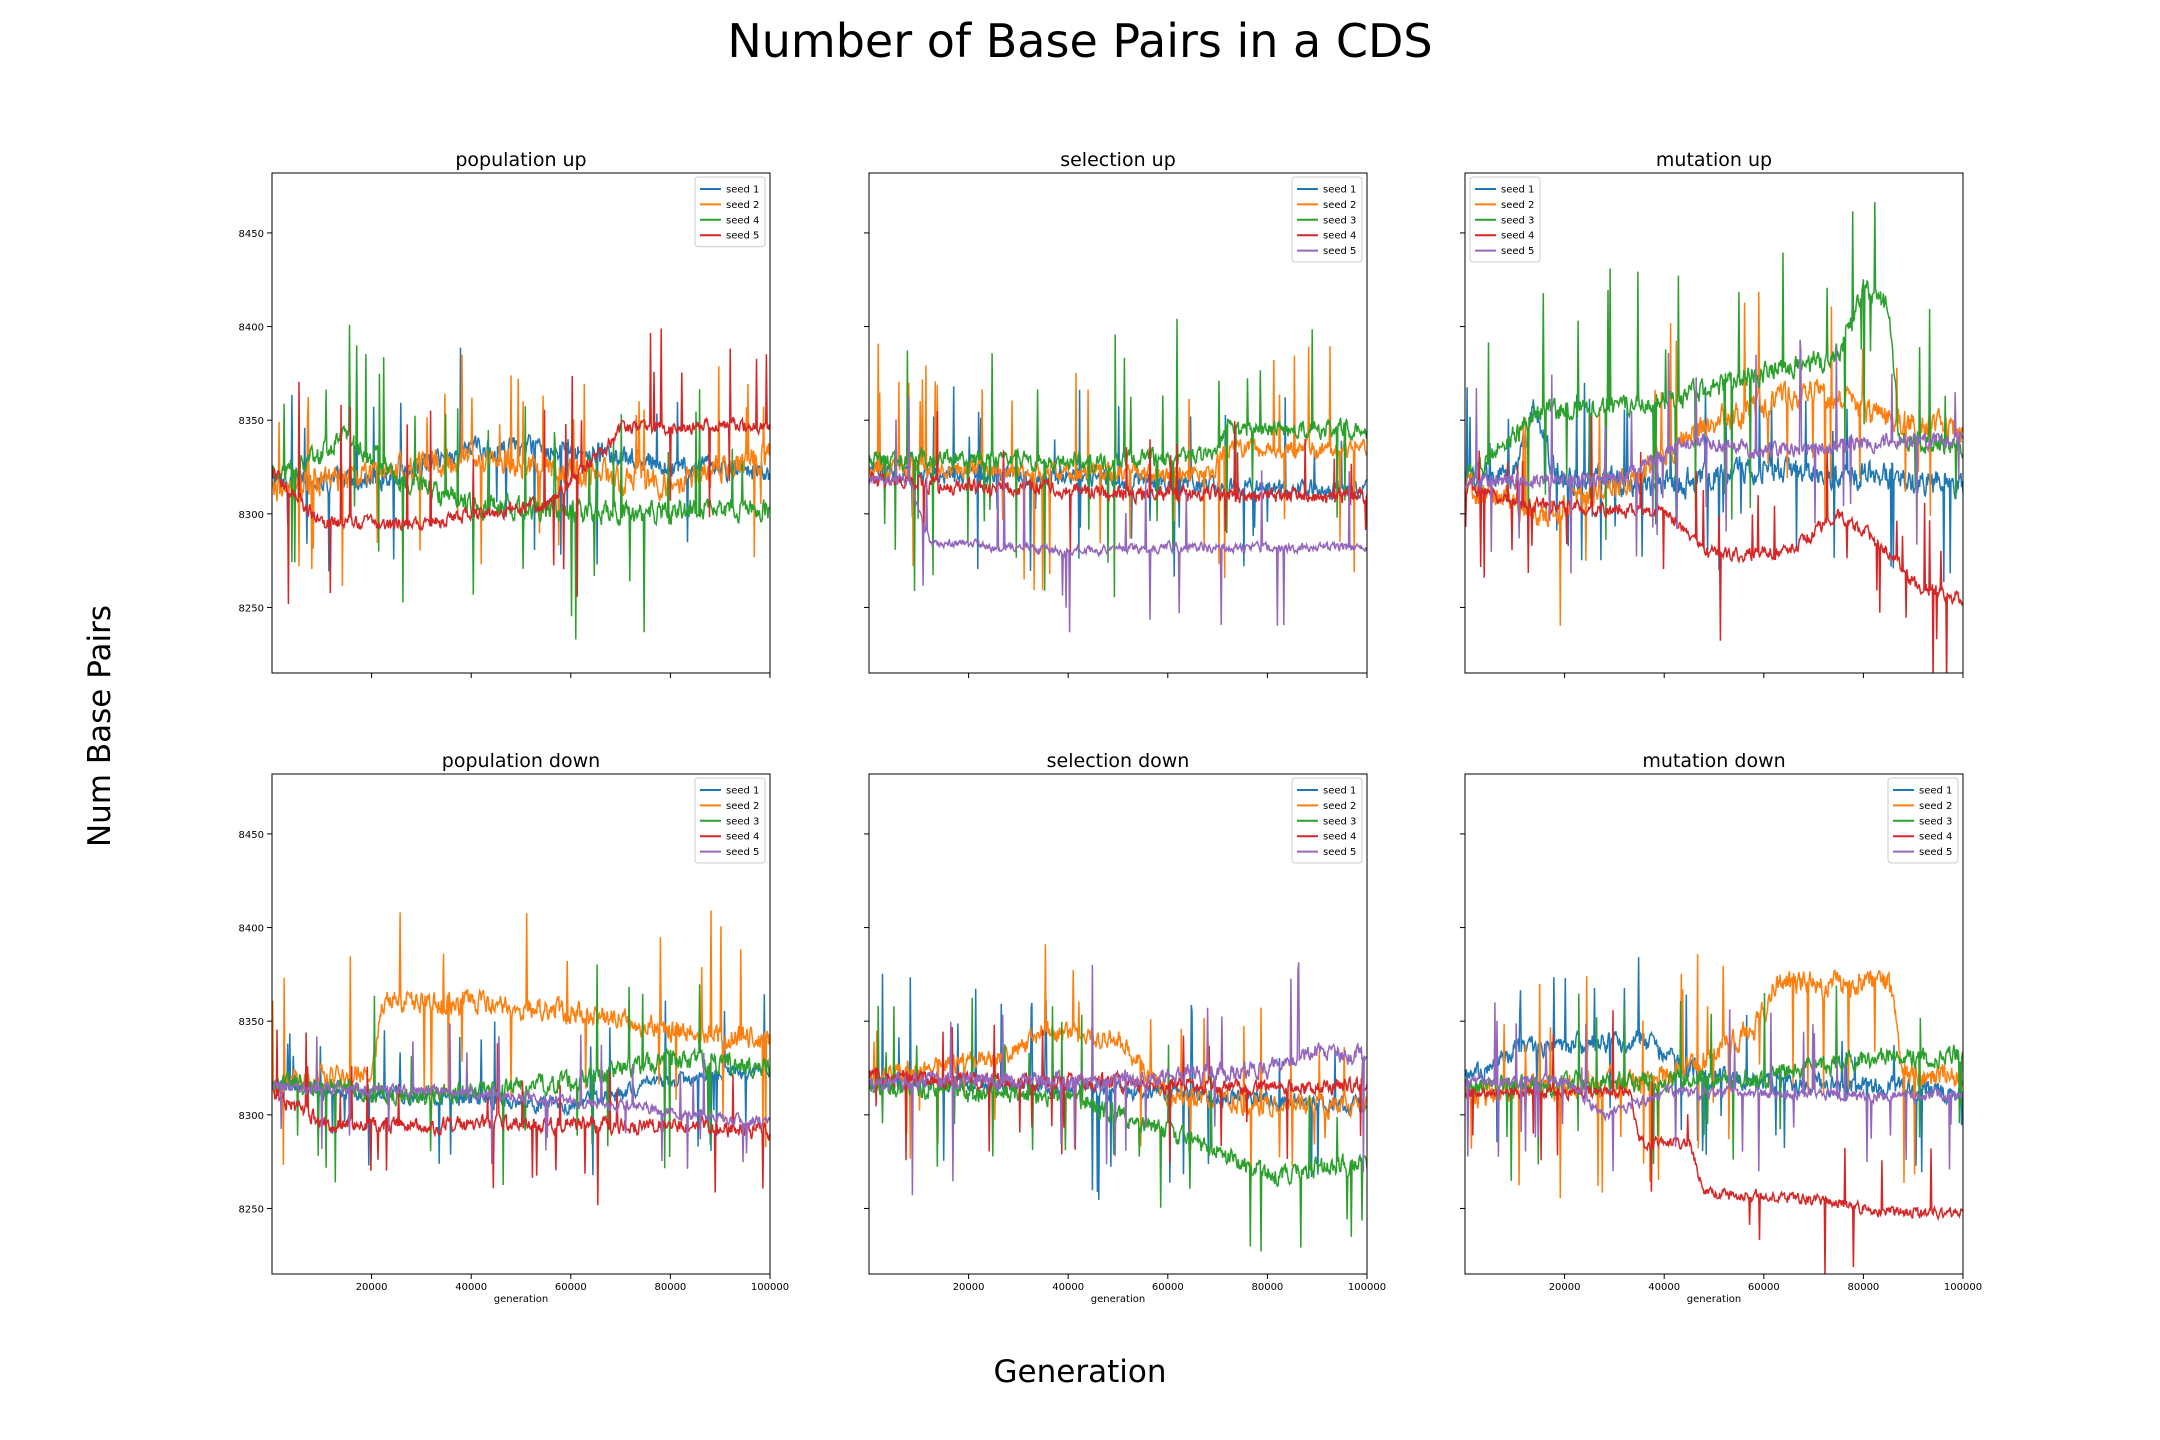 This screenshot has height=1440, width=2160. What do you see at coordinates (1080, 41) in the screenshot?
I see `figure-title: Number of Base Pairs in a CDS` at bounding box center [1080, 41].